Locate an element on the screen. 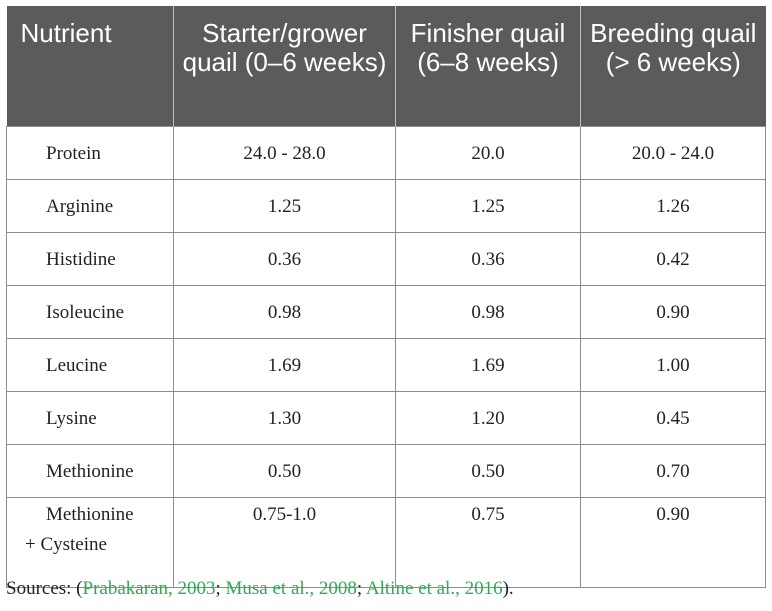  finisher-value-cell: 1.69 is located at coordinates (488, 364).